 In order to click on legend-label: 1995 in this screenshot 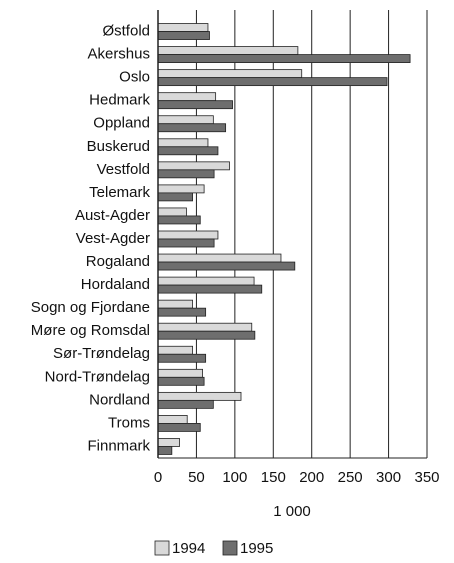, I will do `click(256, 548)`.